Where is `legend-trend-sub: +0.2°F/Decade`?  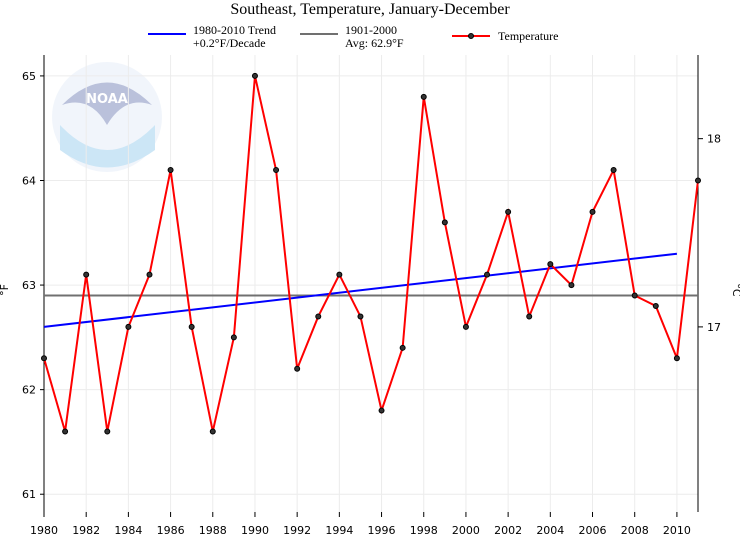 legend-trend-sub: +0.2°F/Decade is located at coordinates (229, 43).